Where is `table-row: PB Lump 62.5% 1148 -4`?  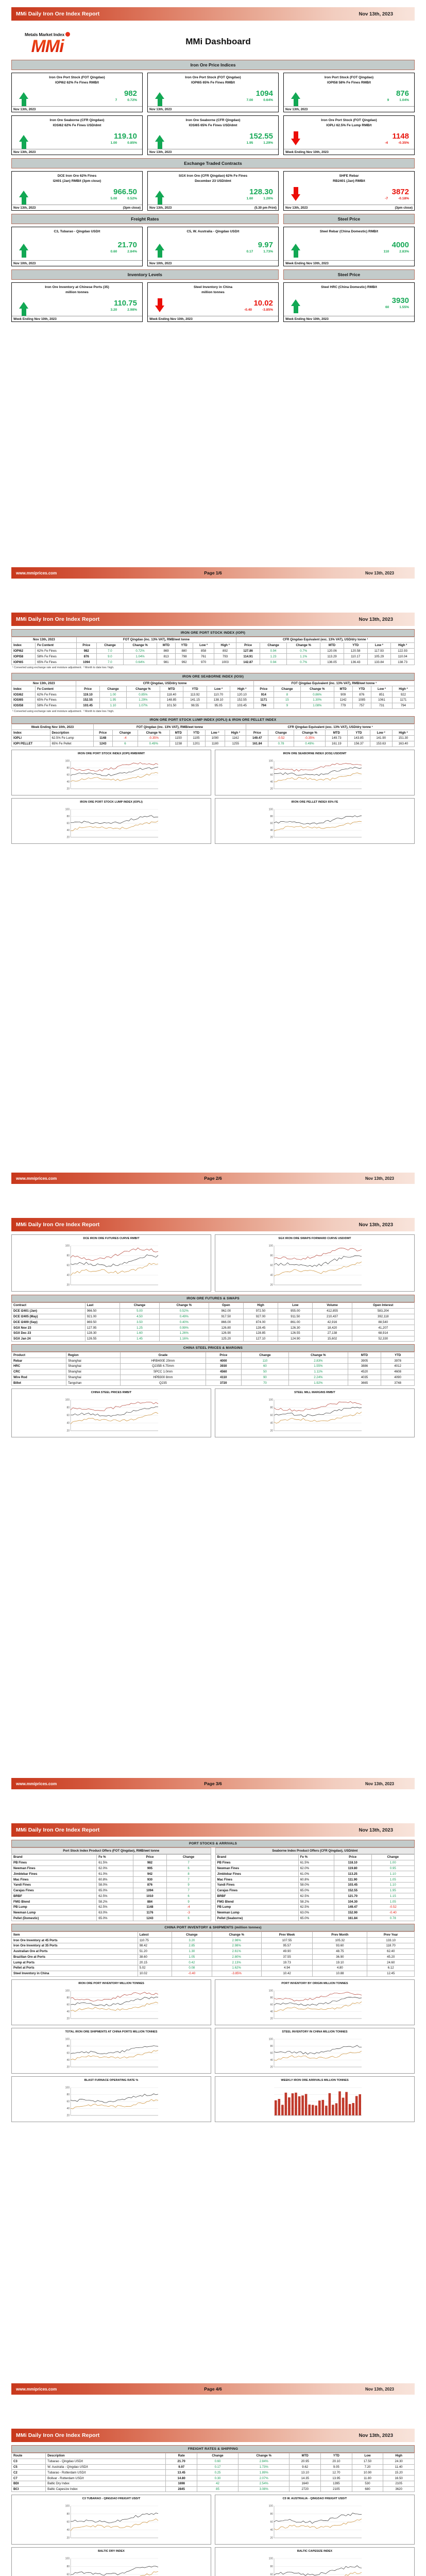
table-row: PB Lump 62.5% 1148 -4 is located at coordinates (111, 1907).